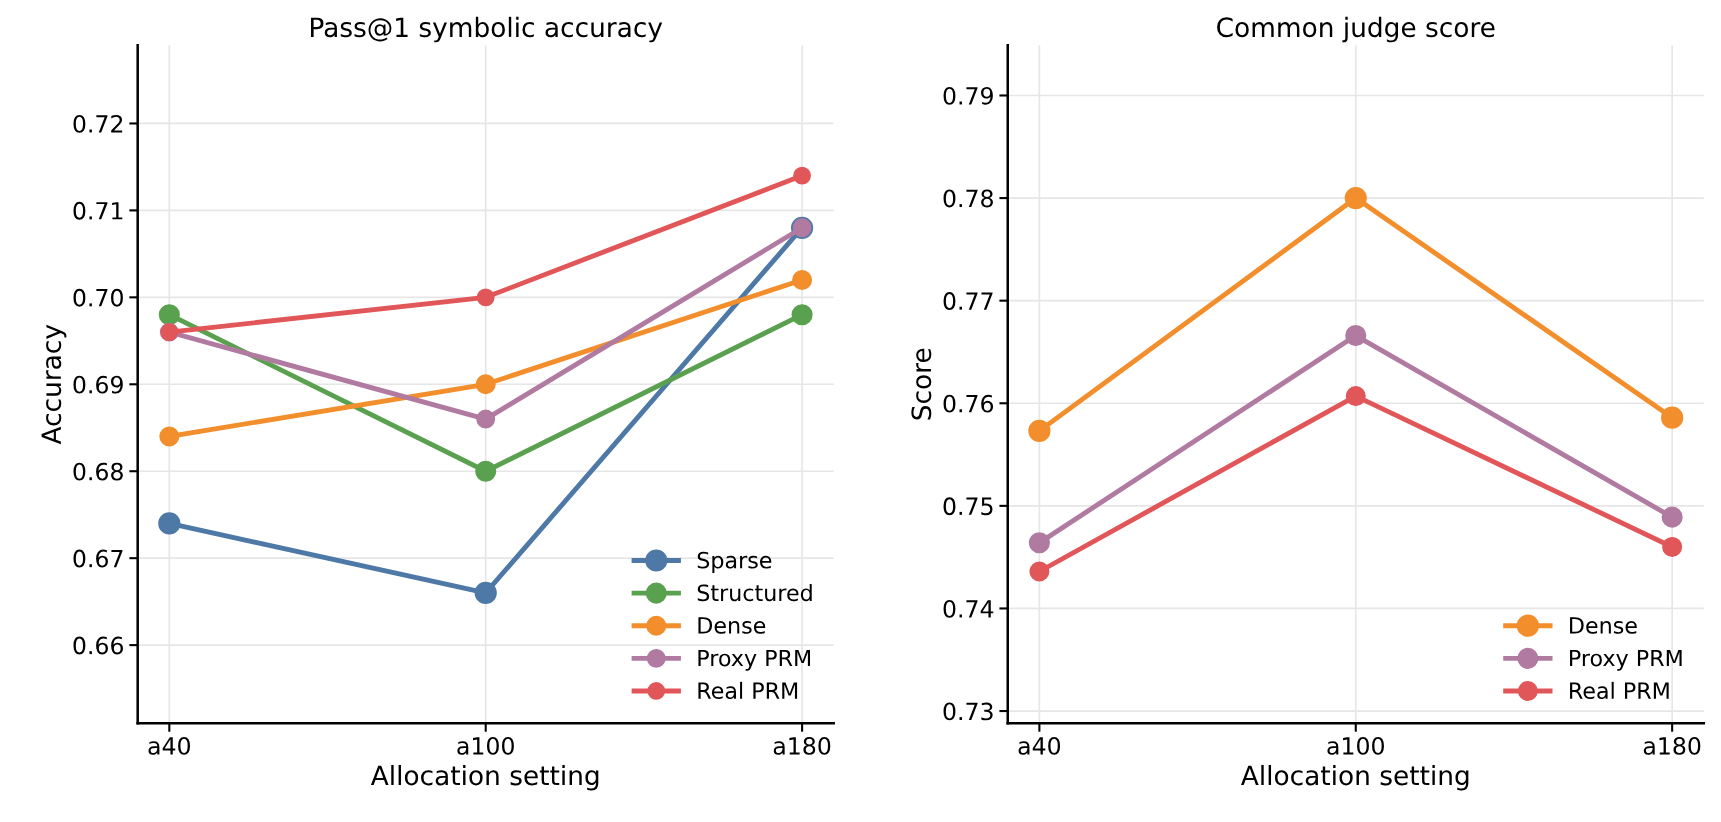 This screenshot has height=822, width=1721. I want to click on y-tick-label: 0.68, so click(98, 471).